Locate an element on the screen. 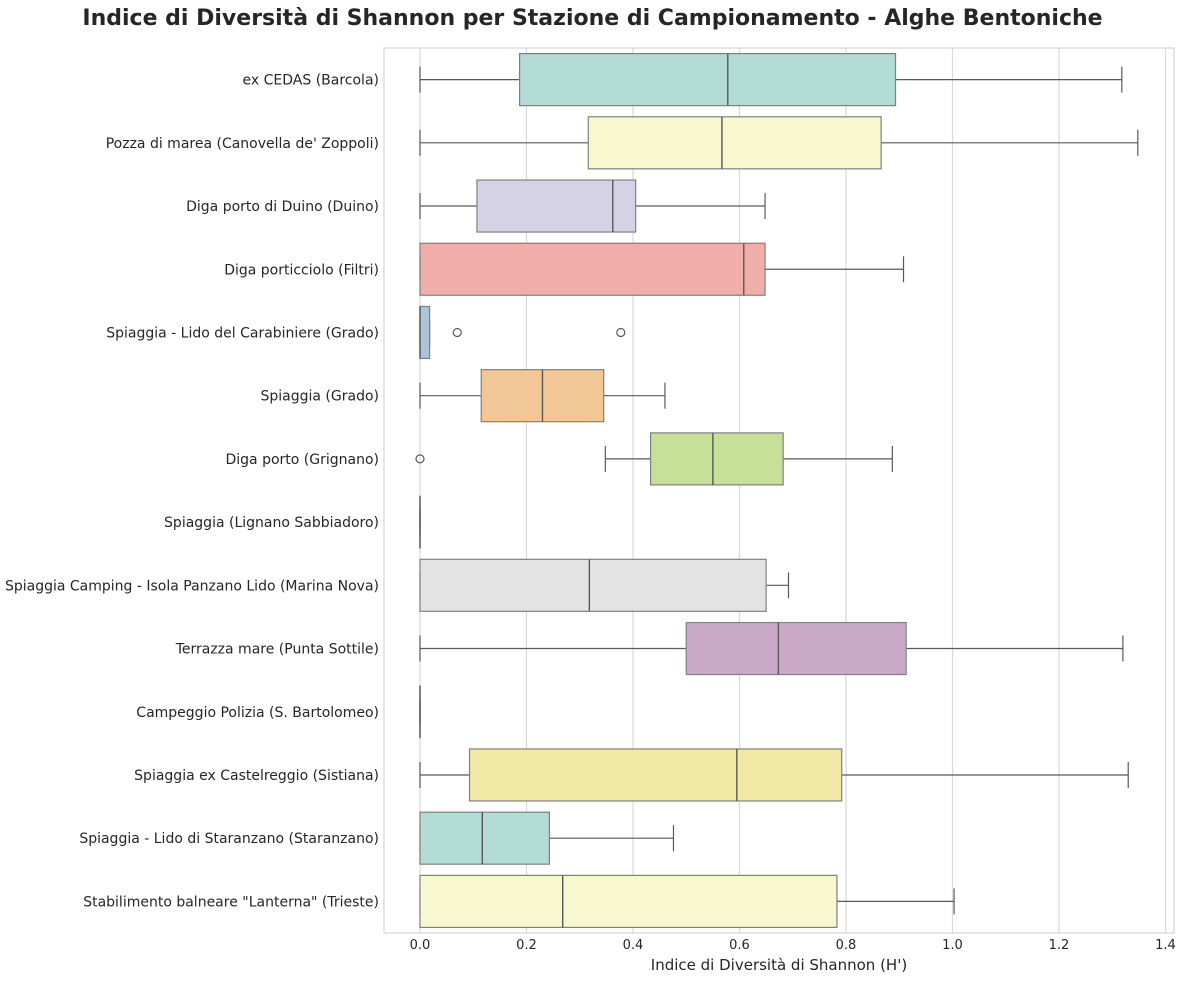 The width and height of the screenshot is (1185, 982). category-label: Spiaggia ex Castelreggio (Sistiana) is located at coordinates (256, 776).